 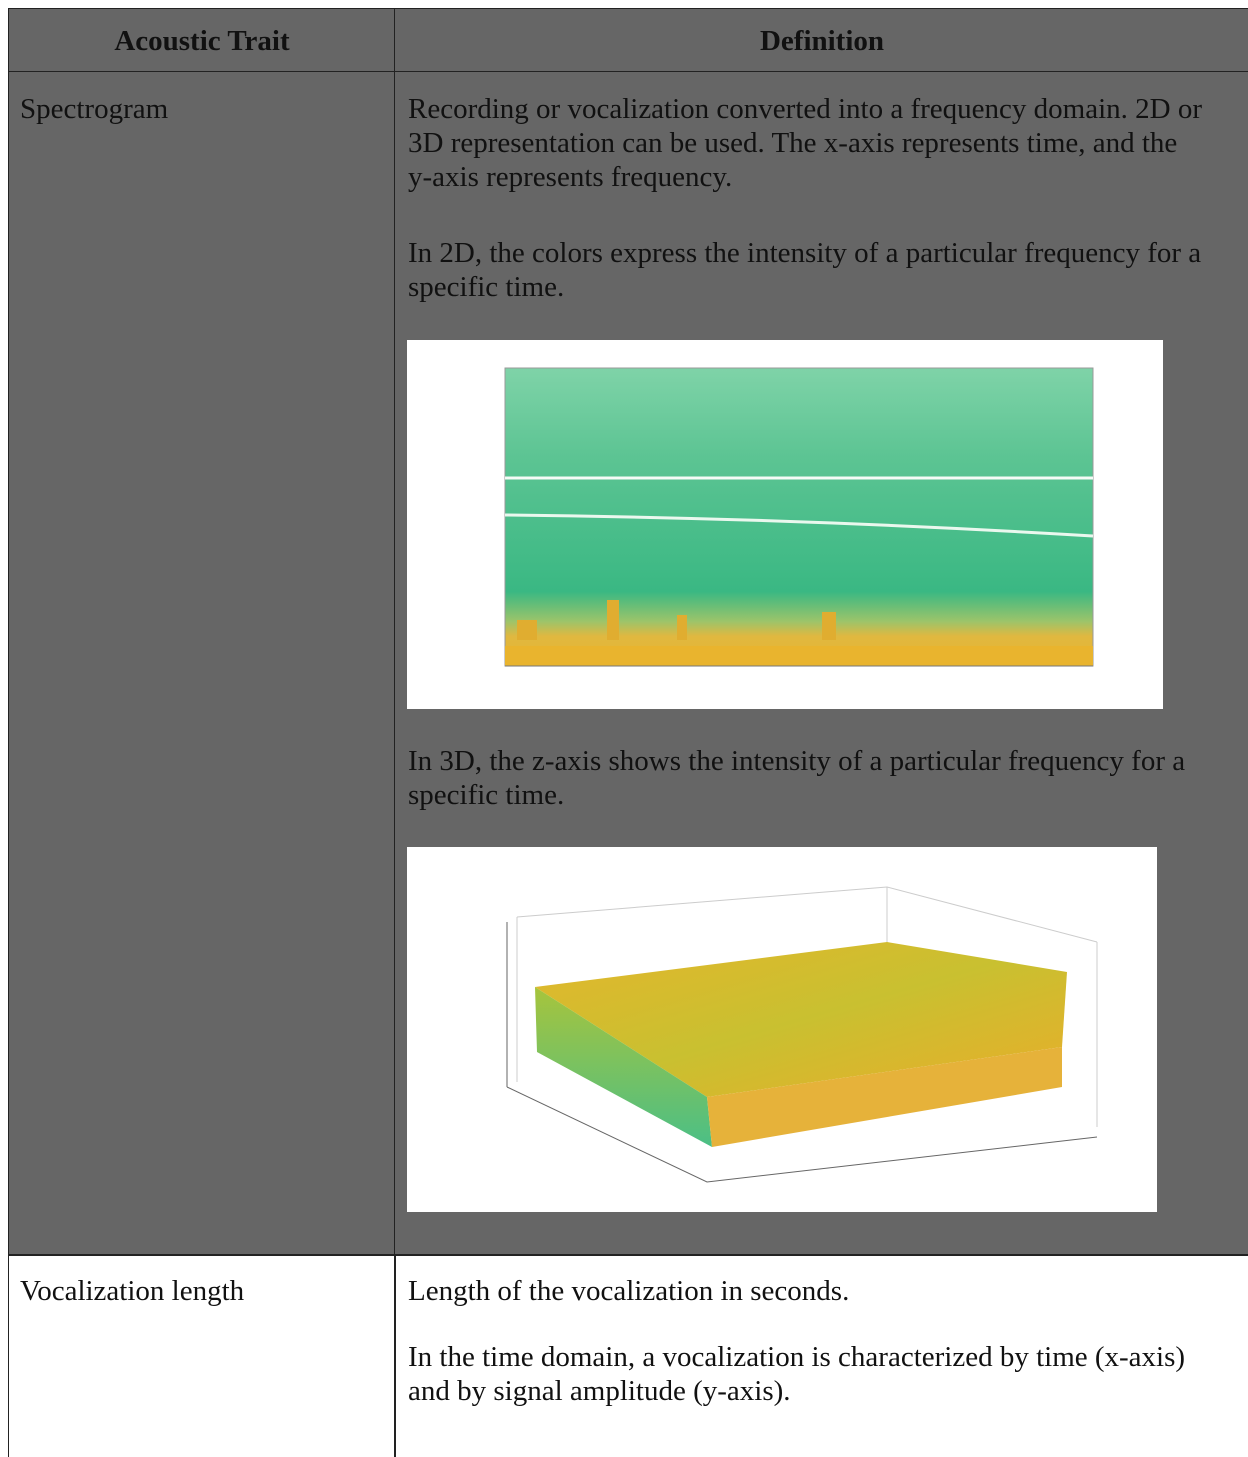 I want to click on paragraph: Length of the vocalization in seconds., so click(x=629, y=1291).